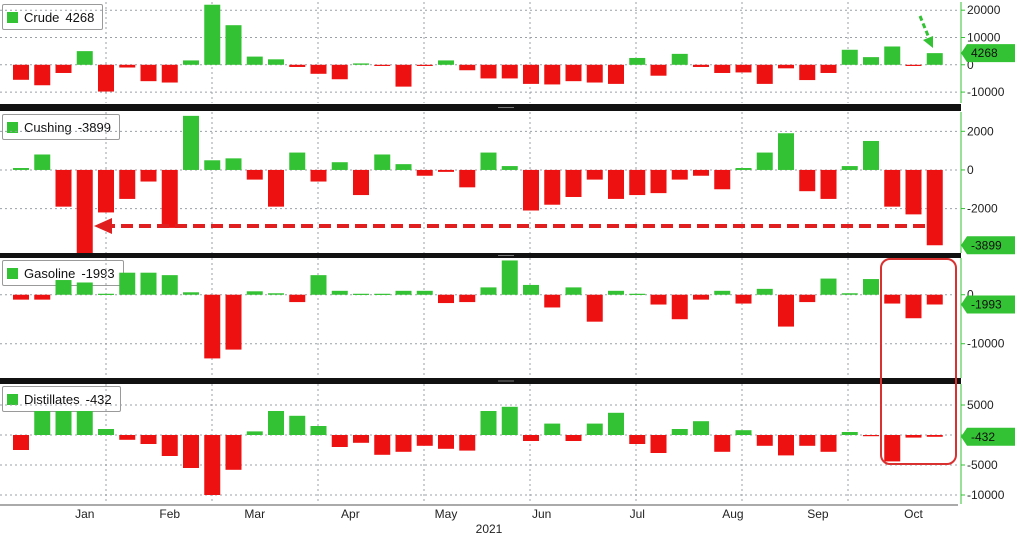 This screenshot has height=536, width=1015. Describe the element at coordinates (637, 514) in the screenshot. I see `month-label: Jul` at that location.